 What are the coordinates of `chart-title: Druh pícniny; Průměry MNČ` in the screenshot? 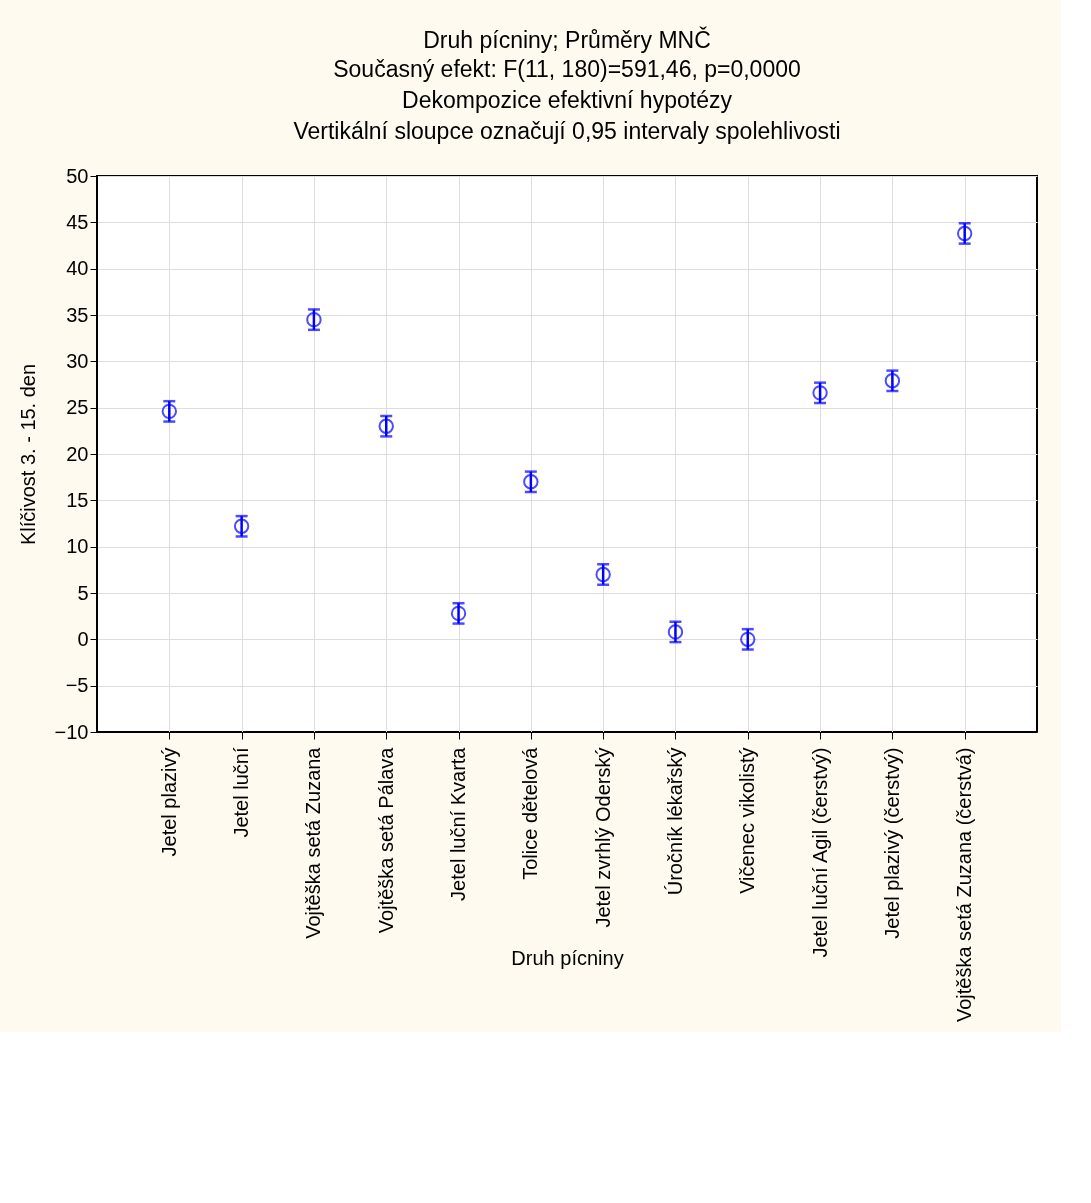 It's located at (567, 39).